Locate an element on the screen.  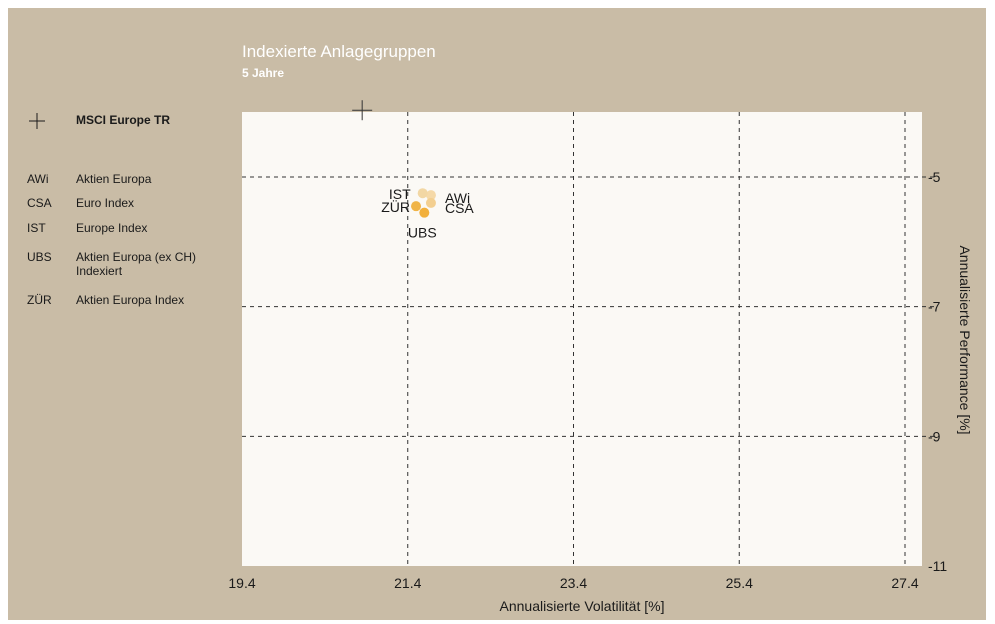
legend-name-awi: Aktien Europa is located at coordinates (114, 179).